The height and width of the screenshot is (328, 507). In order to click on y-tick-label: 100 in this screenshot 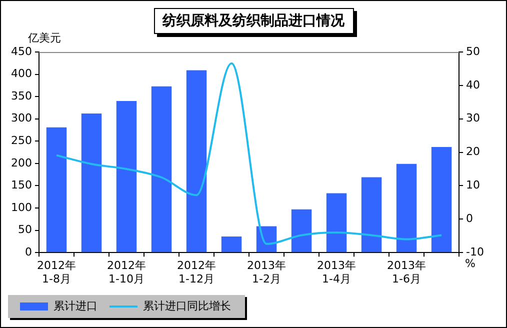, I will do `click(21, 207)`.